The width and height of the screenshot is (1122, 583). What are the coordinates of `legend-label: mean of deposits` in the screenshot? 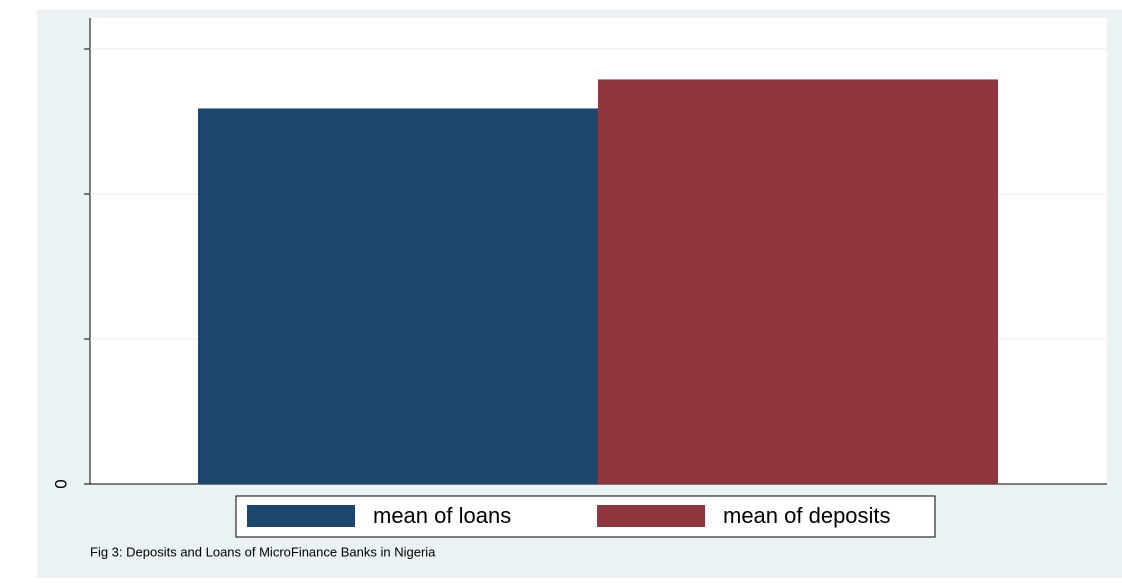 It's located at (807, 515).